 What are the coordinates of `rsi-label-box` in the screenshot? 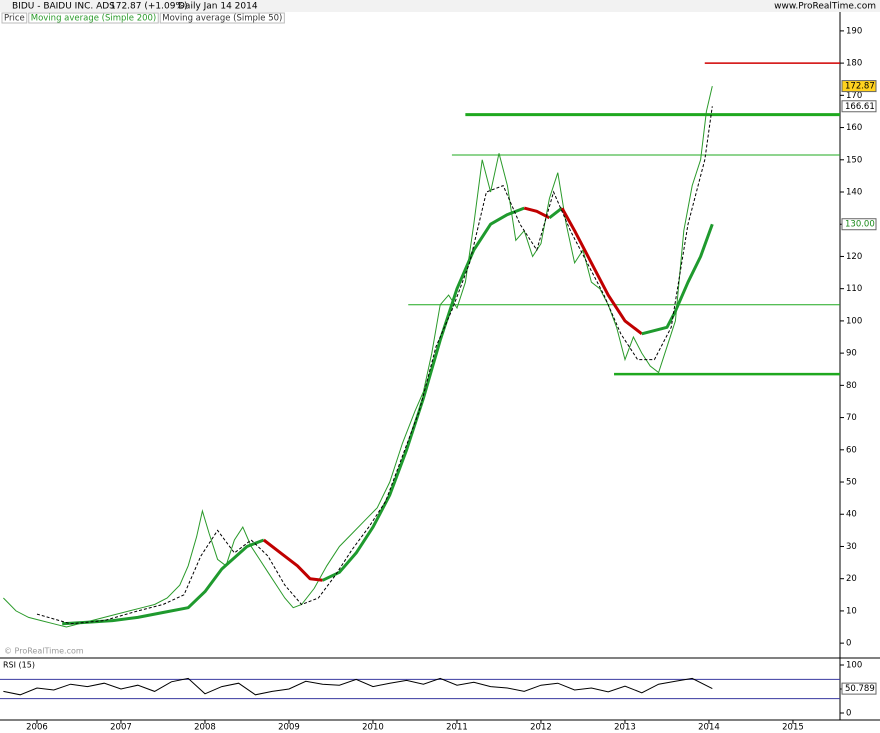 It's located at (859, 688).